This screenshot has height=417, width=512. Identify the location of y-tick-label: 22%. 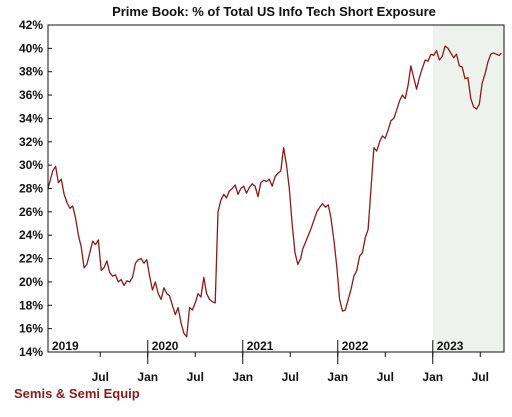
(31, 259).